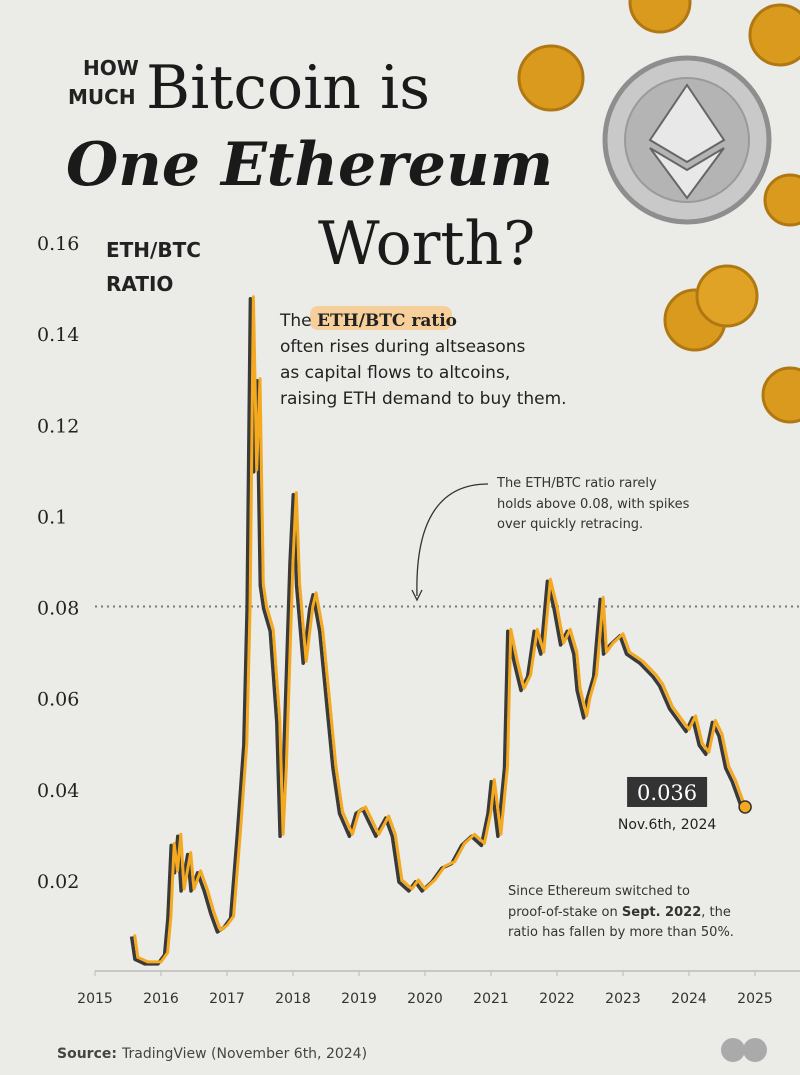 The width and height of the screenshot is (800, 1075). I want to click on source: TradingView (November 6th, 2024), so click(244, 1054).